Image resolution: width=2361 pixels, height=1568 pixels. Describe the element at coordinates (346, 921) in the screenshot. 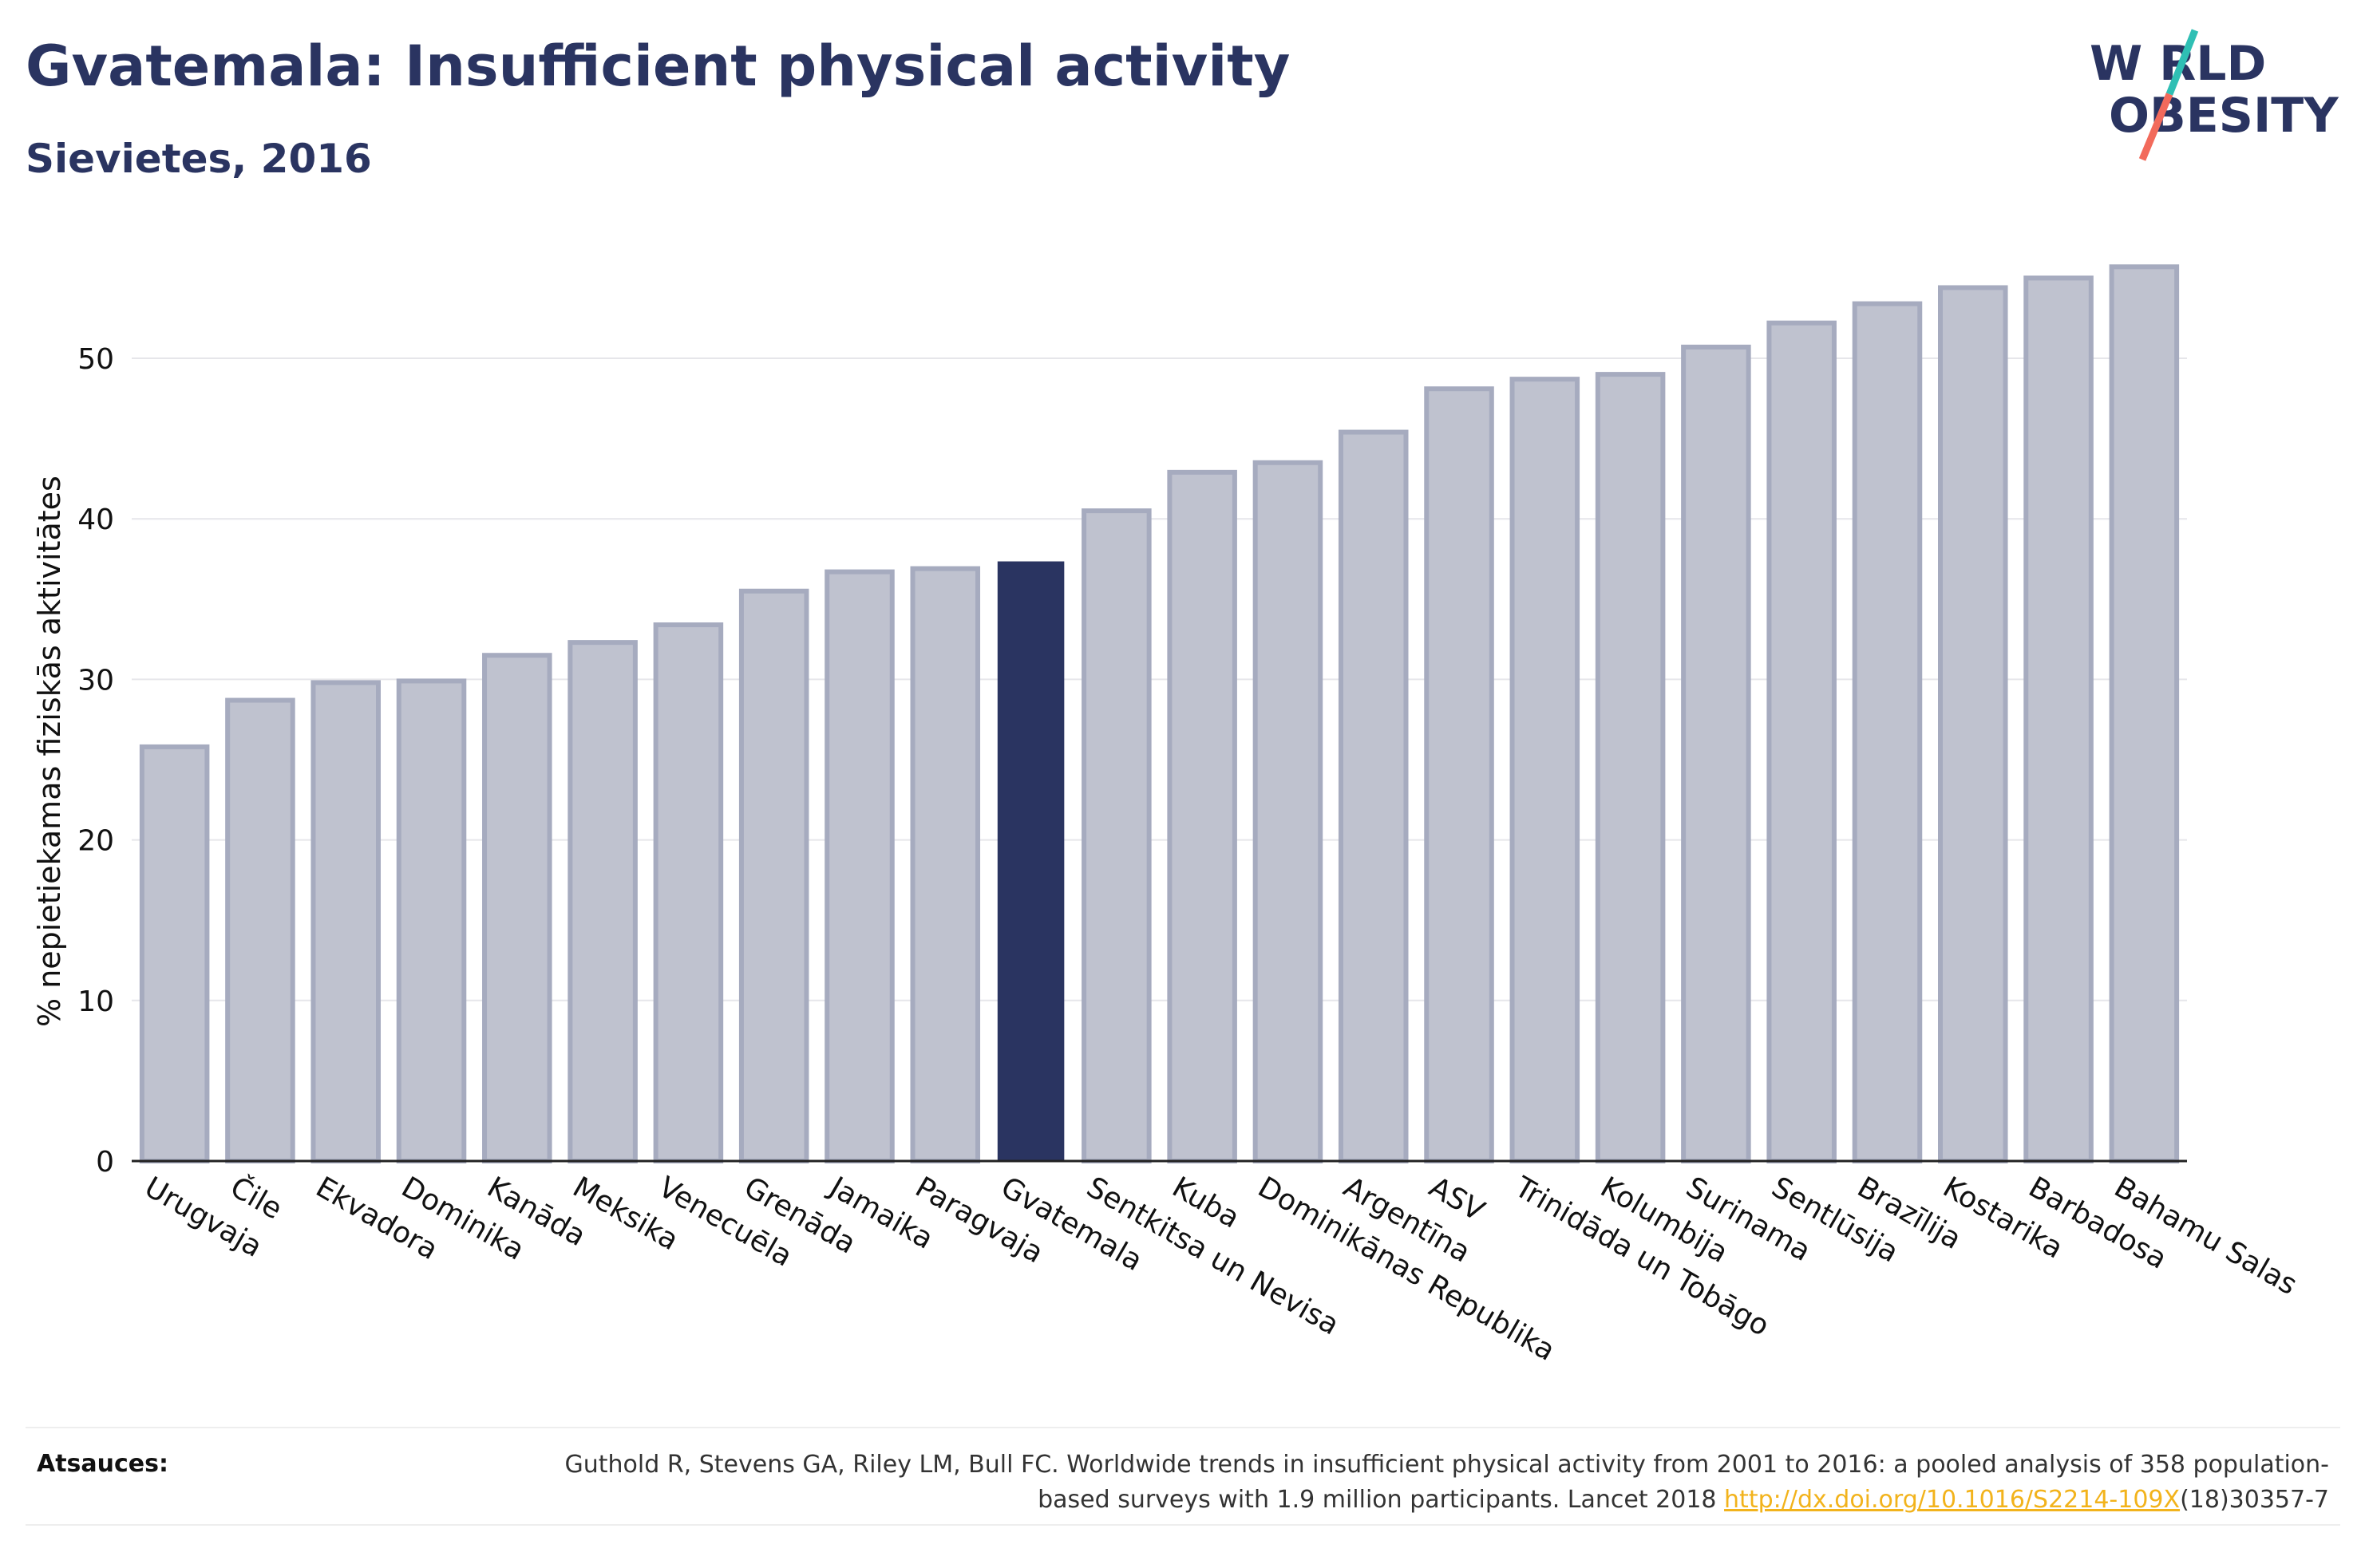

I see `bar-ekvadora` at that location.